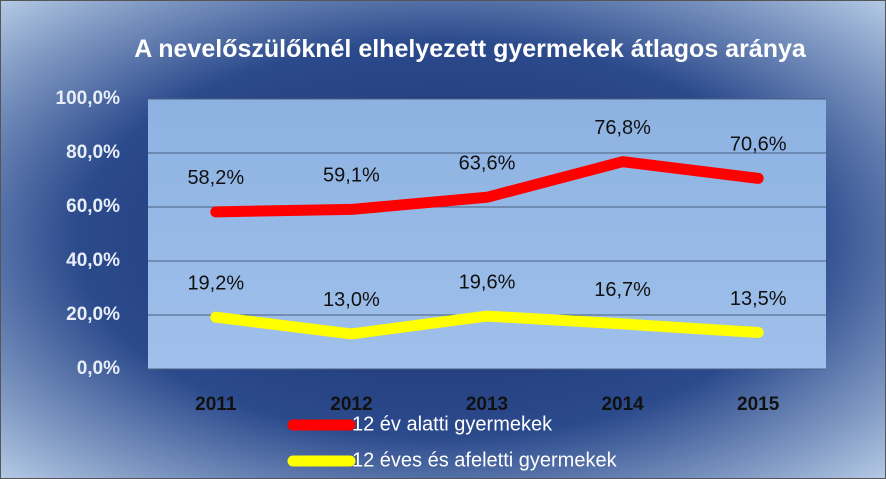  What do you see at coordinates (93, 314) in the screenshot?
I see `y-tick-label: 20,0%` at bounding box center [93, 314].